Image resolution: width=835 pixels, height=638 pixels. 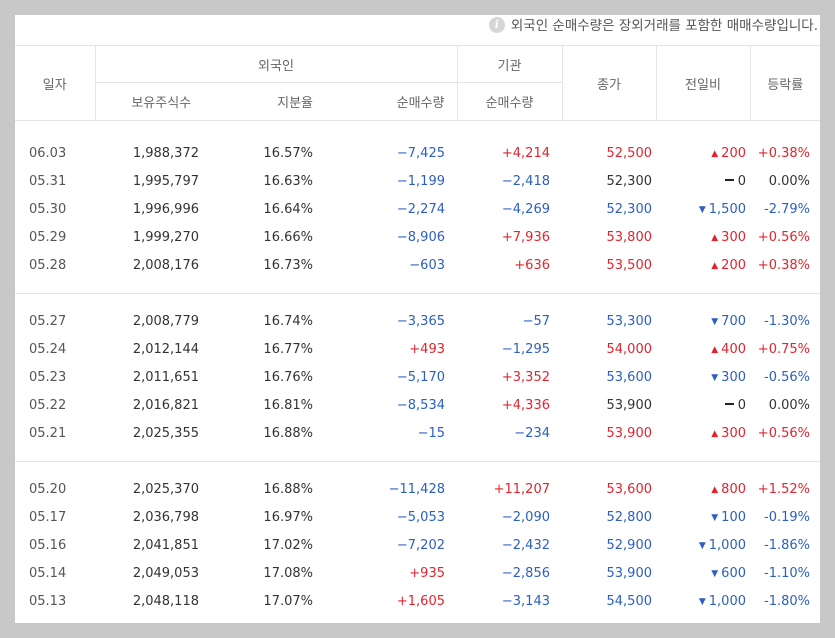 I want to click on cell-change: ▼ 1,500, so click(x=703, y=209).